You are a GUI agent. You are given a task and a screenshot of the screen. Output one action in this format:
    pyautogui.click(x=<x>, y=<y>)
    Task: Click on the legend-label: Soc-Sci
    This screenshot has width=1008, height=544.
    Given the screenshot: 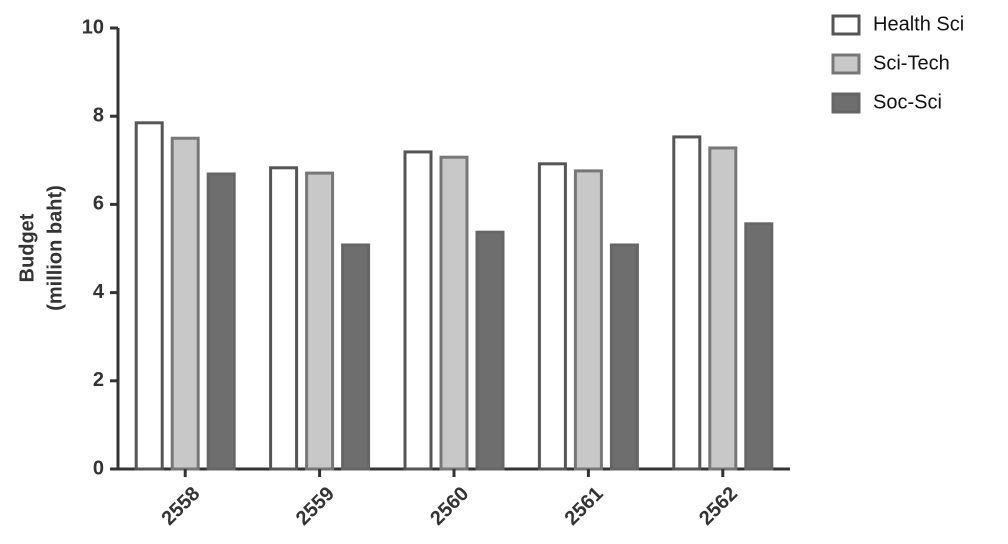 What is the action you would take?
    pyautogui.click(x=907, y=102)
    